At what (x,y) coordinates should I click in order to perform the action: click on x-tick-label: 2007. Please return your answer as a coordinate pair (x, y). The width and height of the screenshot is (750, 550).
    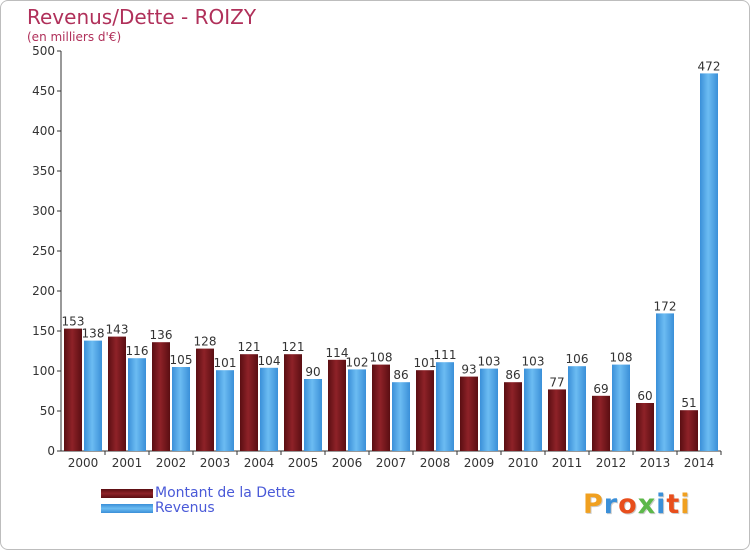
    Looking at the image, I should click on (391, 463).